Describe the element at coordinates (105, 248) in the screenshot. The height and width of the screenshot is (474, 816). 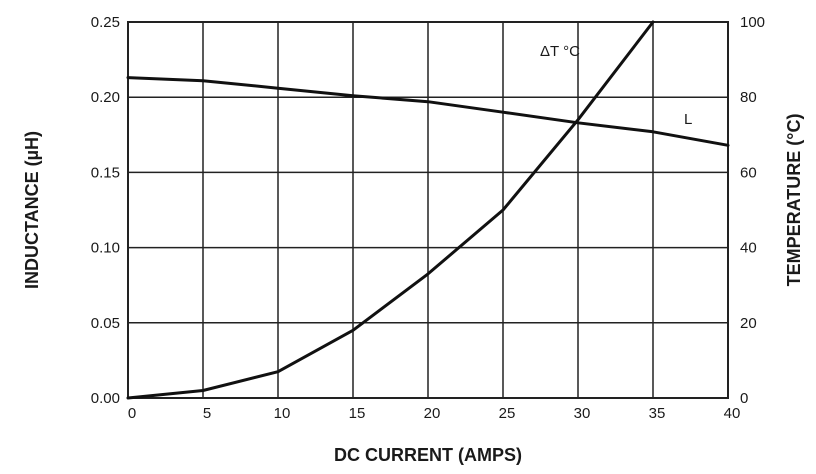
I see `y-left-tick-label: 0.10` at that location.